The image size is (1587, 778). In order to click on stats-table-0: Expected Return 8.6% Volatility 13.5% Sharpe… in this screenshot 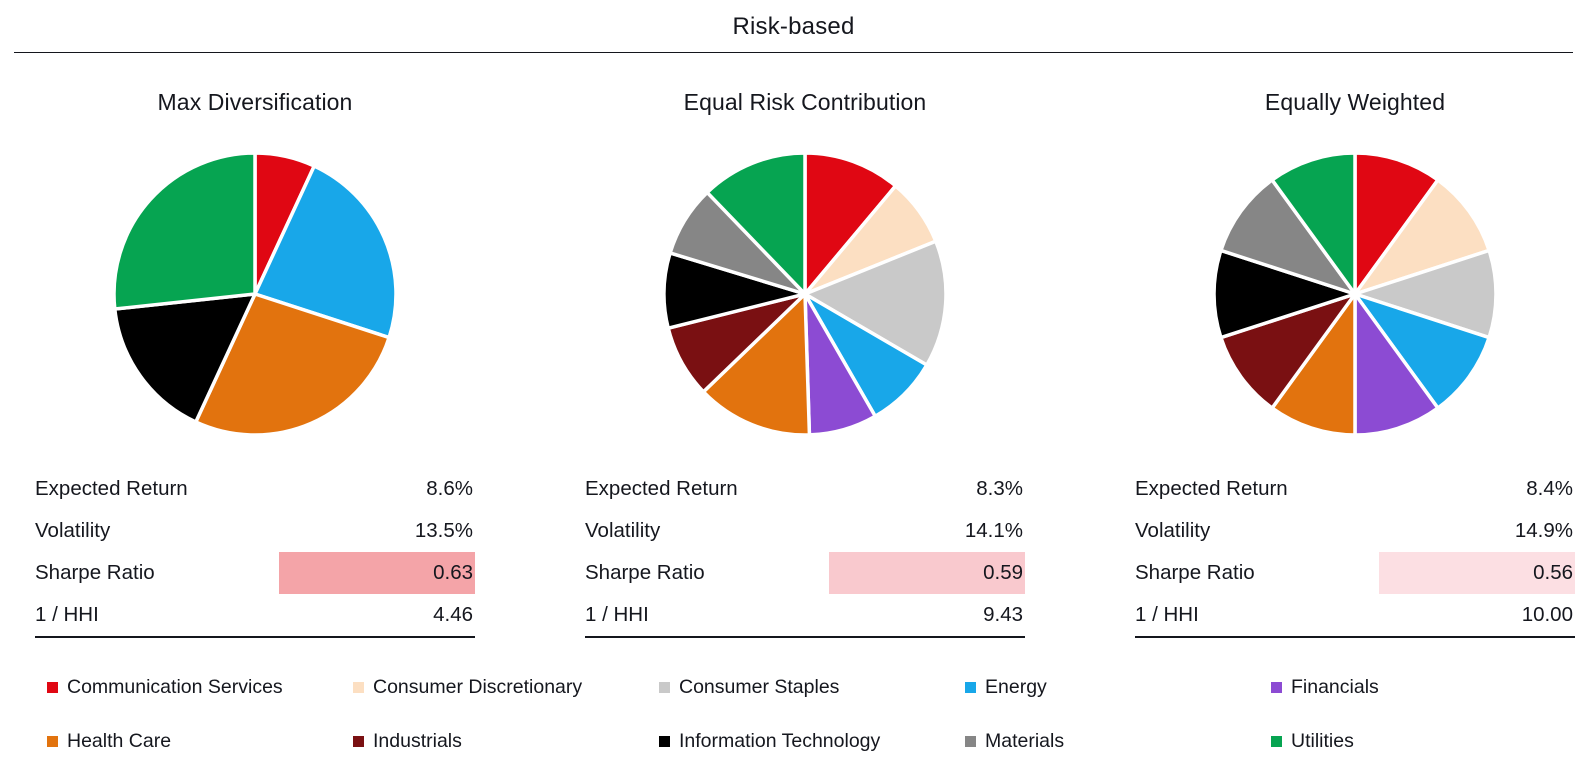, I will do `click(255, 553)`.